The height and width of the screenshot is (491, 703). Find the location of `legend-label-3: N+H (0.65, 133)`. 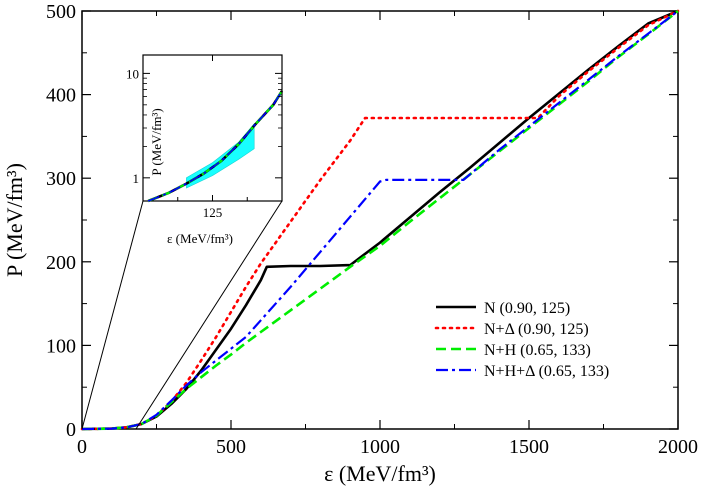

legend-label-3: N+H (0.65, 133) is located at coordinates (537, 350).